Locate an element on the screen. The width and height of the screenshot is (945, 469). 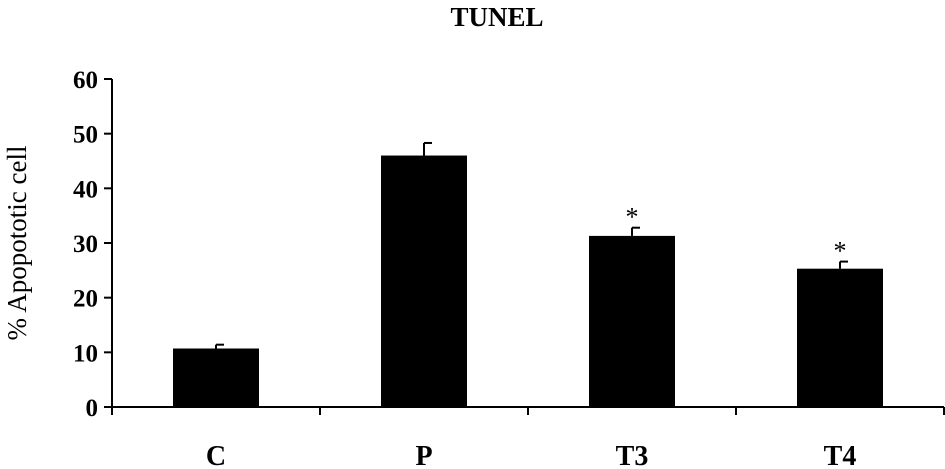
x-tick-label: C is located at coordinates (216, 455).